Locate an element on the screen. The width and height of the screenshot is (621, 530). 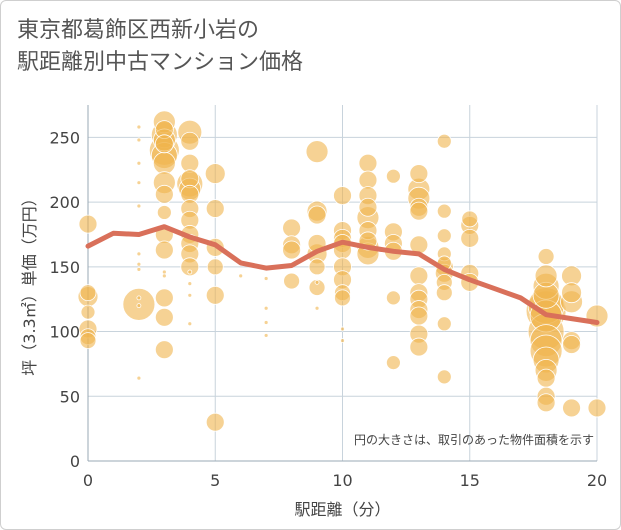
x-axis-label: 駅距離（分） is located at coordinates (342, 509).